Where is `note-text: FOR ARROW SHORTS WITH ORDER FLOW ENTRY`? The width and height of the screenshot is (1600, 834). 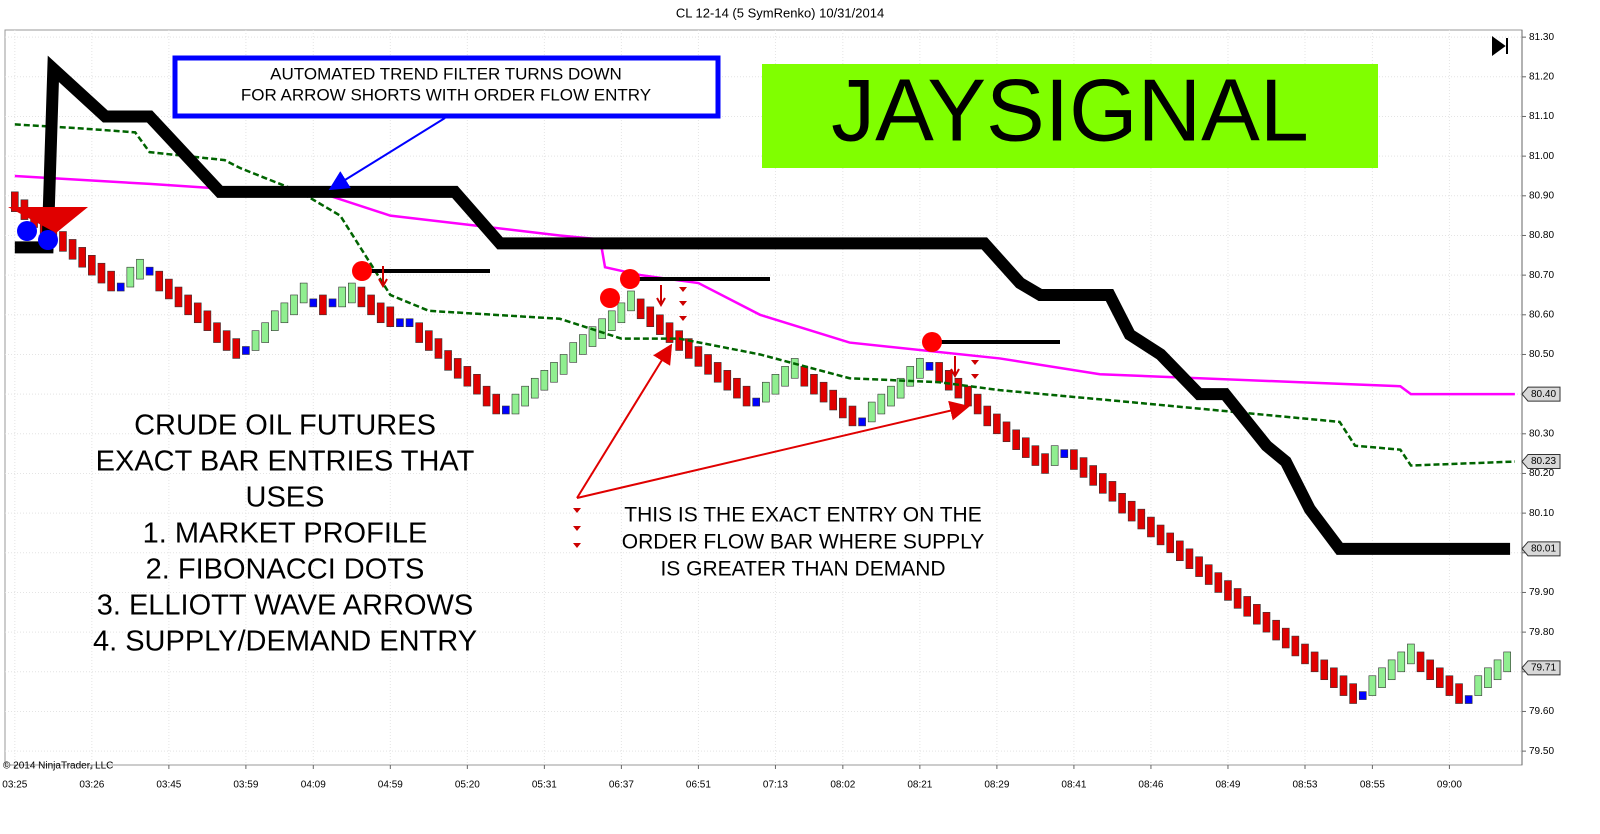
note-text: FOR ARROW SHORTS WITH ORDER FLOW ENTRY is located at coordinates (446, 94).